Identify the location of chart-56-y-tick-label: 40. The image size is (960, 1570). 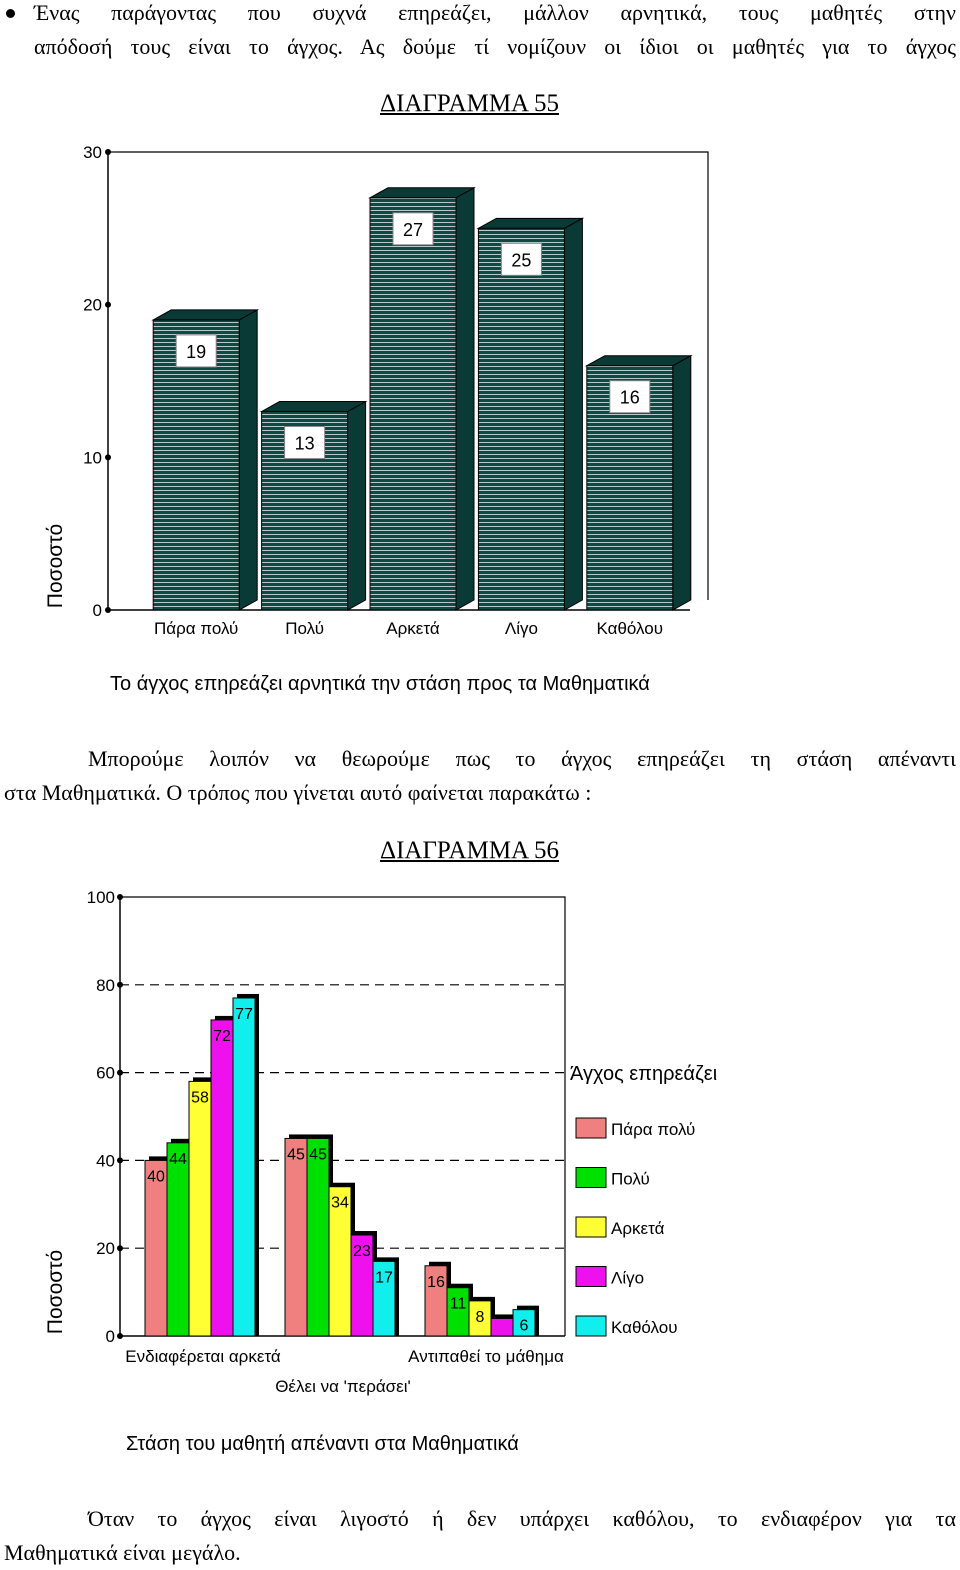
(105, 1160).